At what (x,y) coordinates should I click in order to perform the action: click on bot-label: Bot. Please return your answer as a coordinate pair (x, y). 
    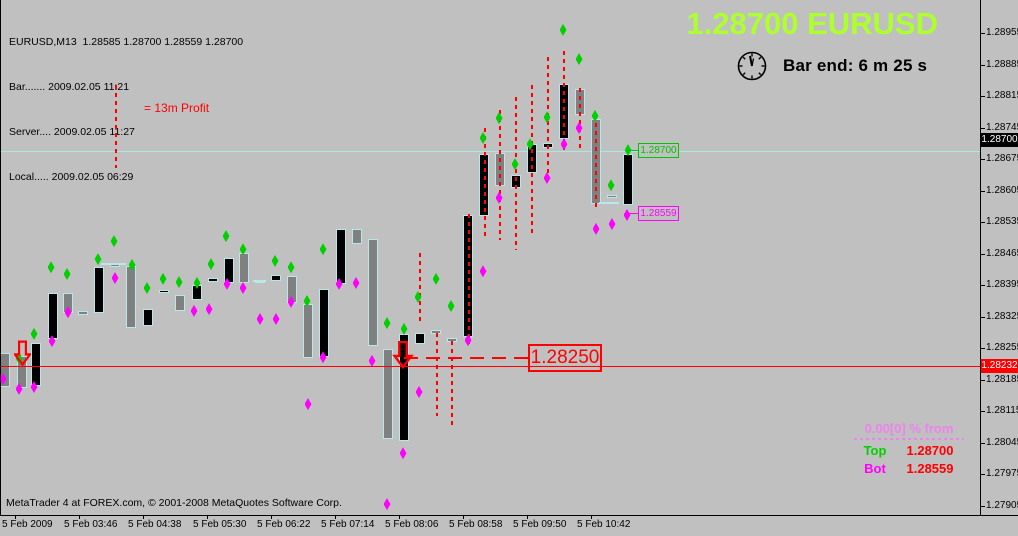
    Looking at the image, I should click on (875, 468).